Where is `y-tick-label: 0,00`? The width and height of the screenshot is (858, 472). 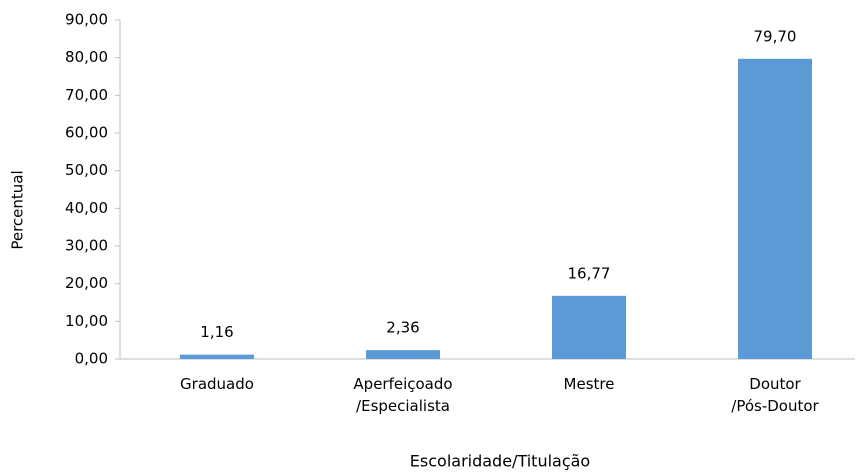 y-tick-label: 0,00 is located at coordinates (91, 359).